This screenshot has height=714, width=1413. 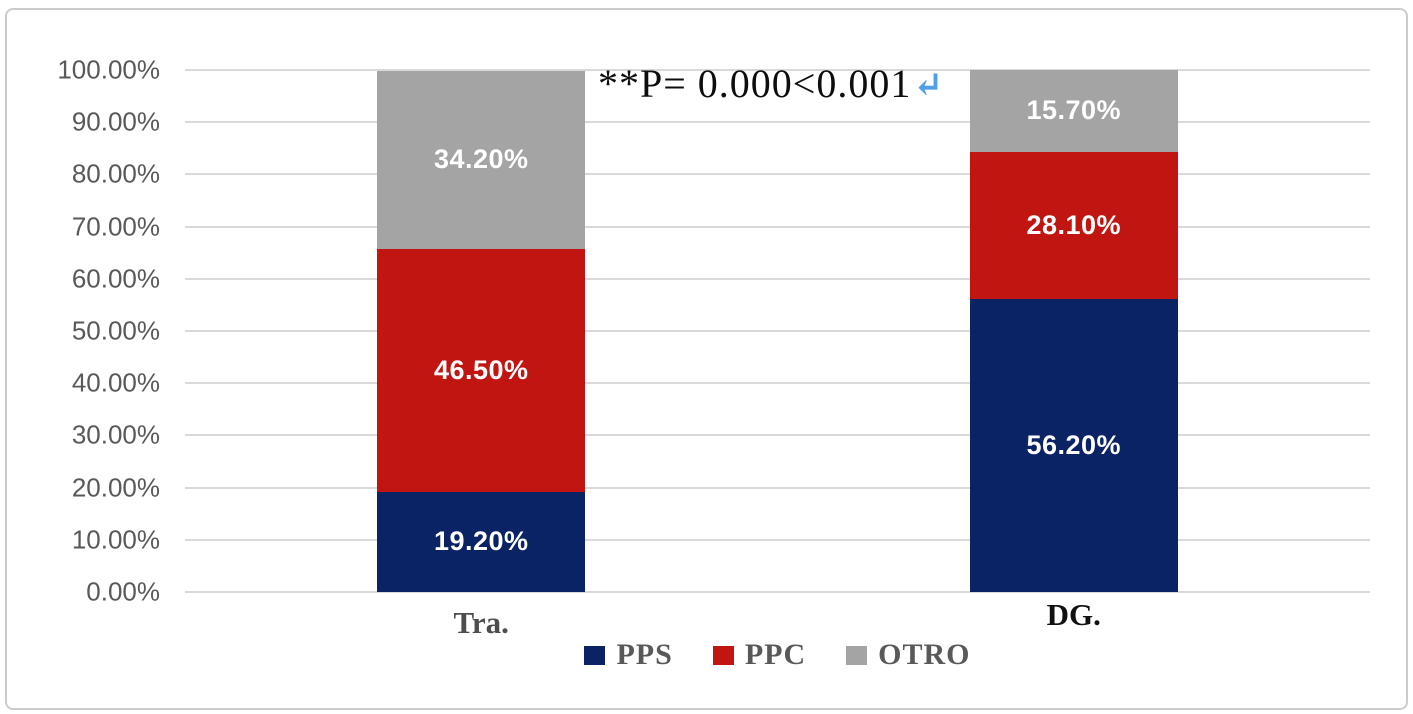 I want to click on bar-segment-otro-dg: 15.70%, so click(x=1073, y=111).